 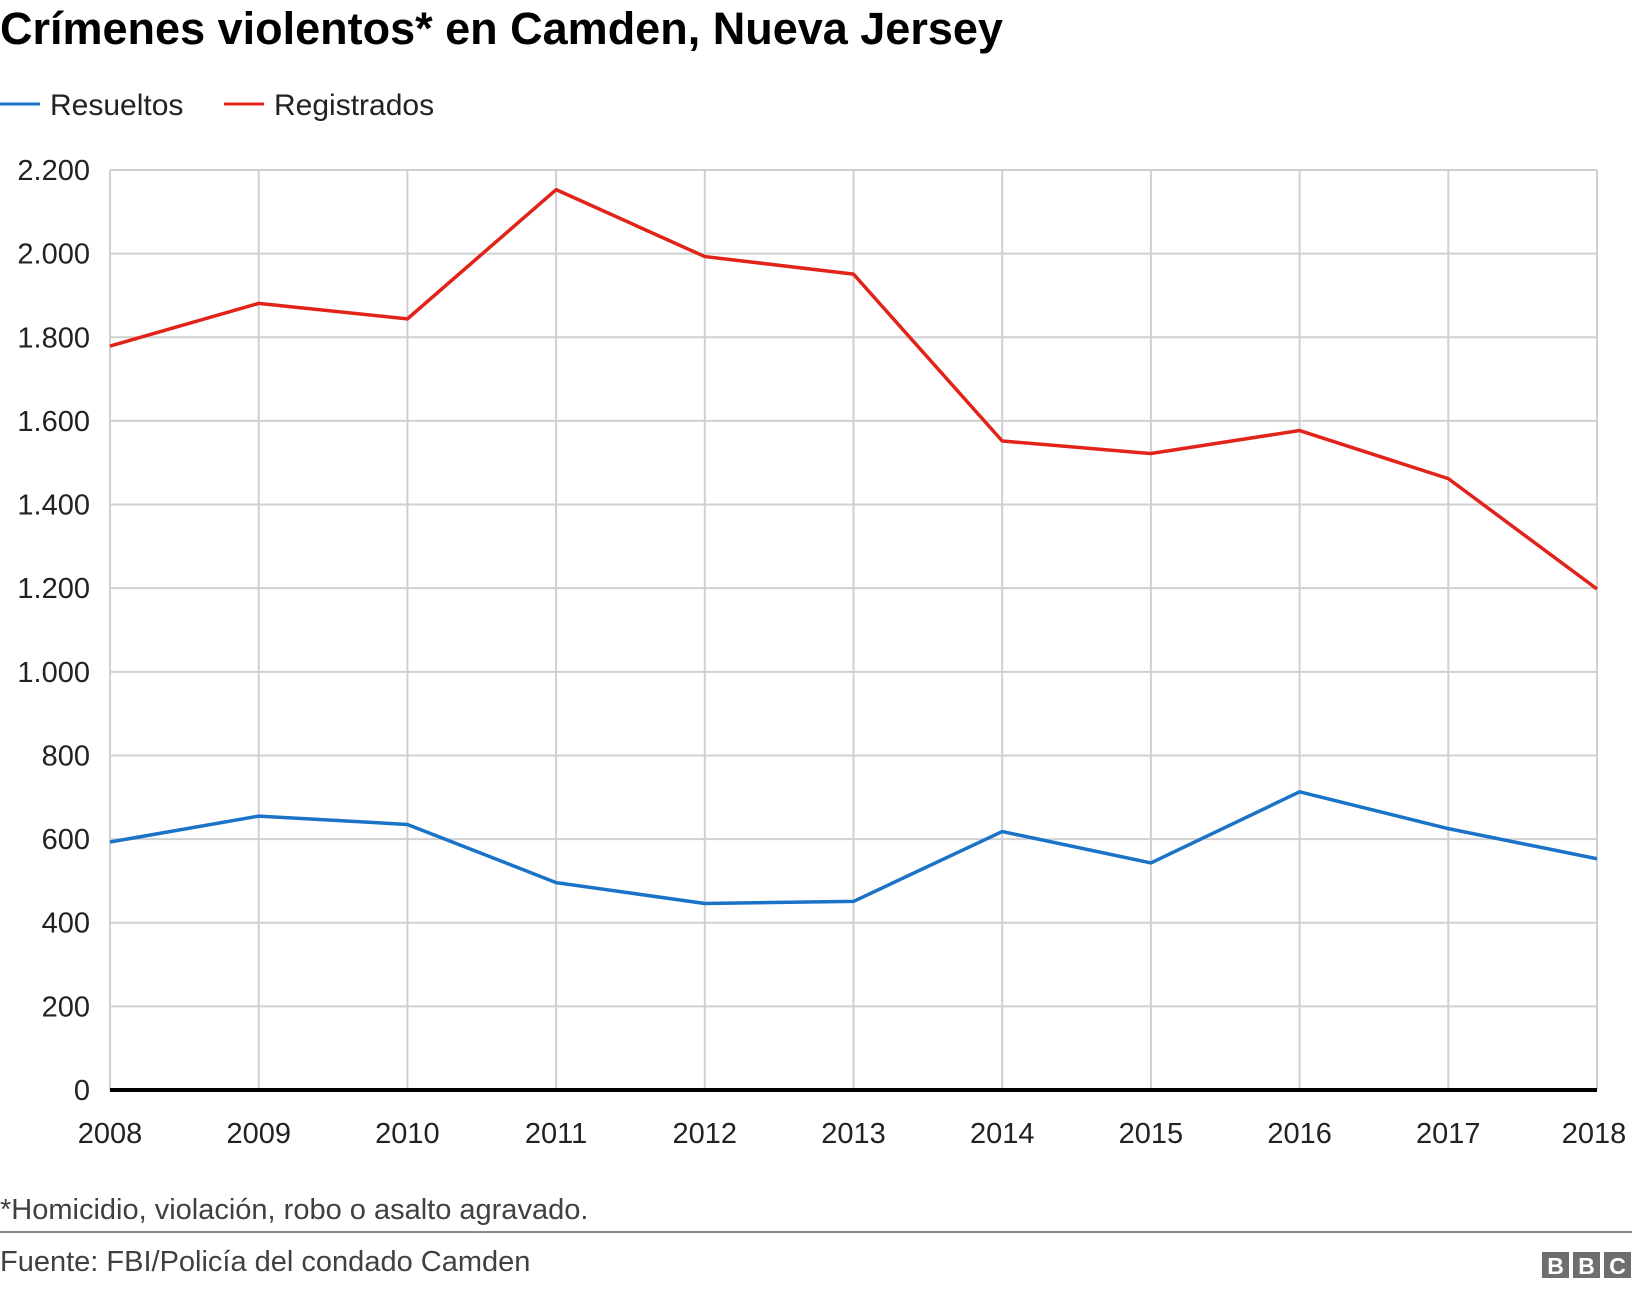 What do you see at coordinates (66, 840) in the screenshot?
I see `y-tick-label: 600` at bounding box center [66, 840].